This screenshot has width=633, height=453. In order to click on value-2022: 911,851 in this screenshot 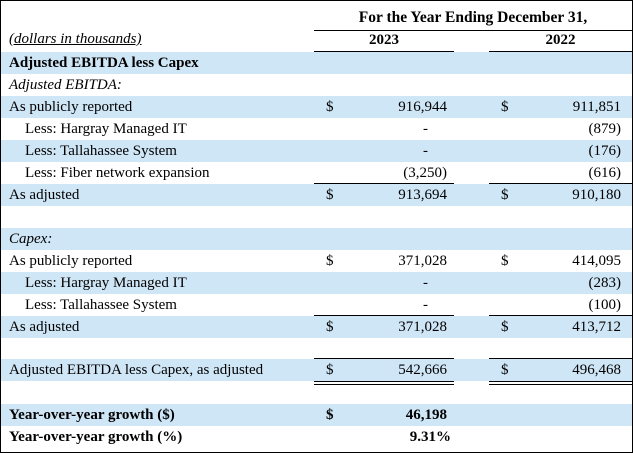, I will do `click(596, 107)`.